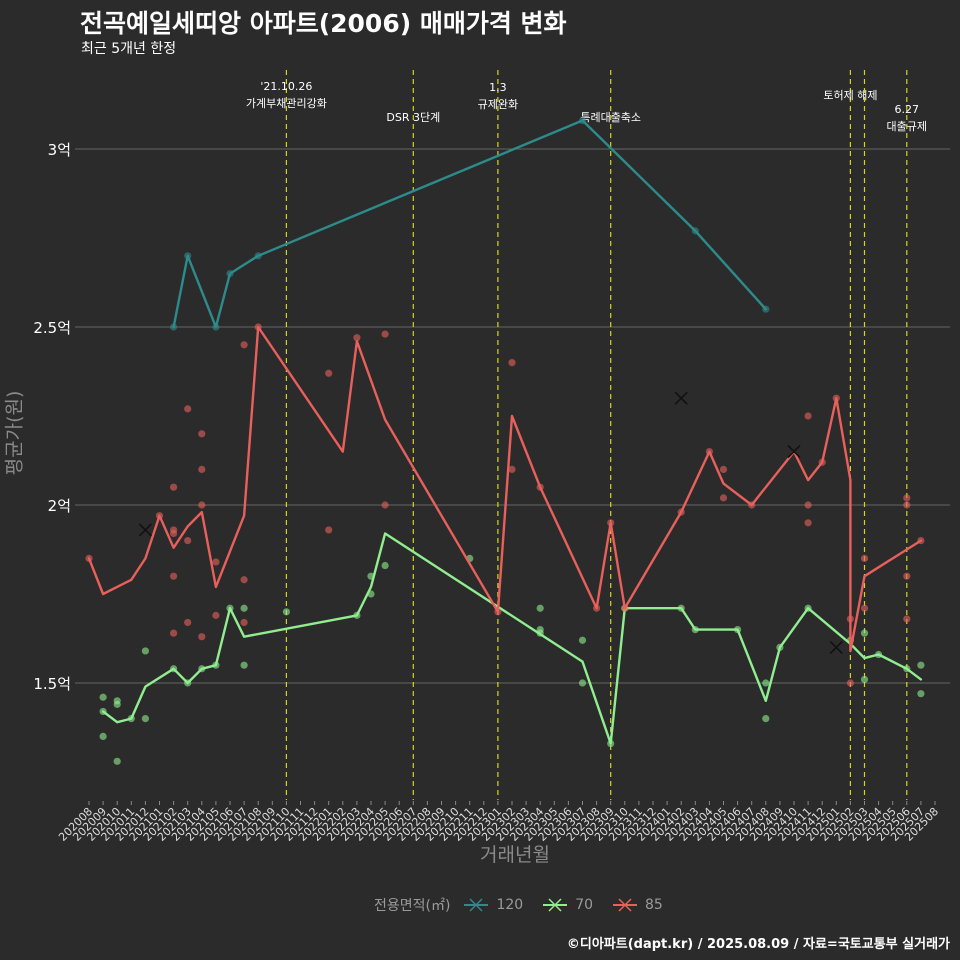 The width and height of the screenshot is (960, 960). What do you see at coordinates (510, 905) in the screenshot?
I see `legend-label-120: 120` at bounding box center [510, 905].